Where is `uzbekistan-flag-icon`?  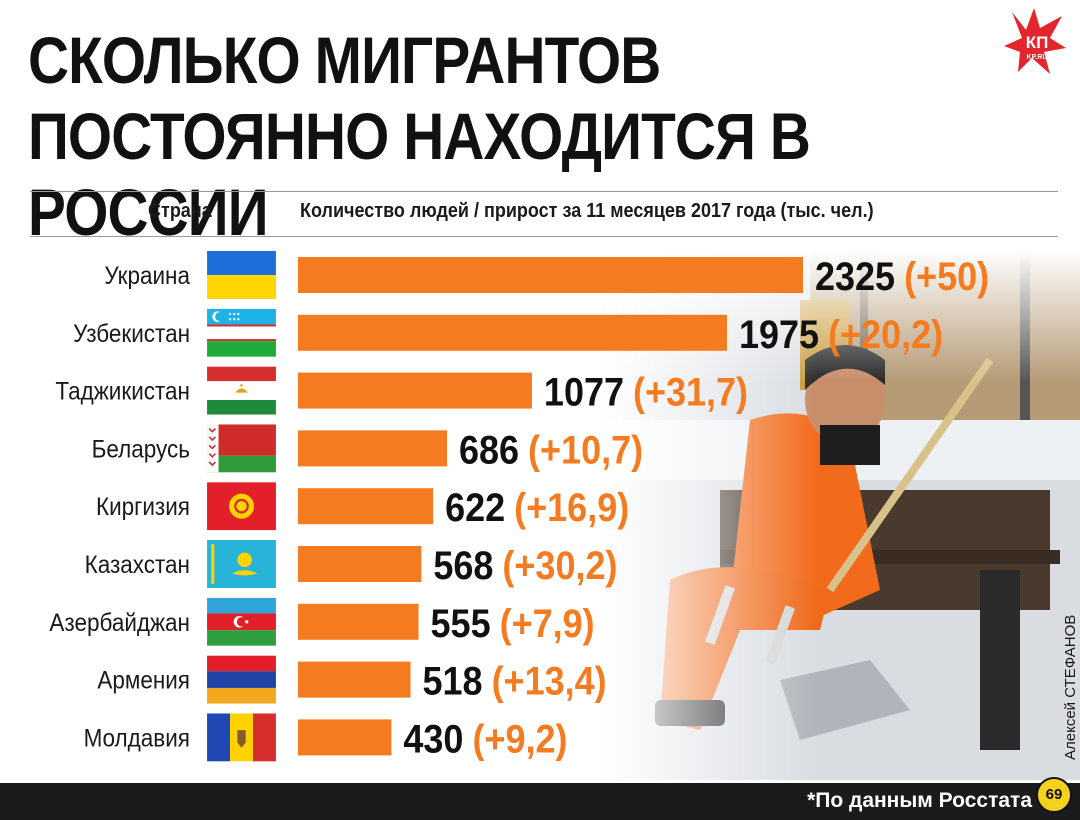 uzbekistan-flag-icon is located at coordinates (241, 332).